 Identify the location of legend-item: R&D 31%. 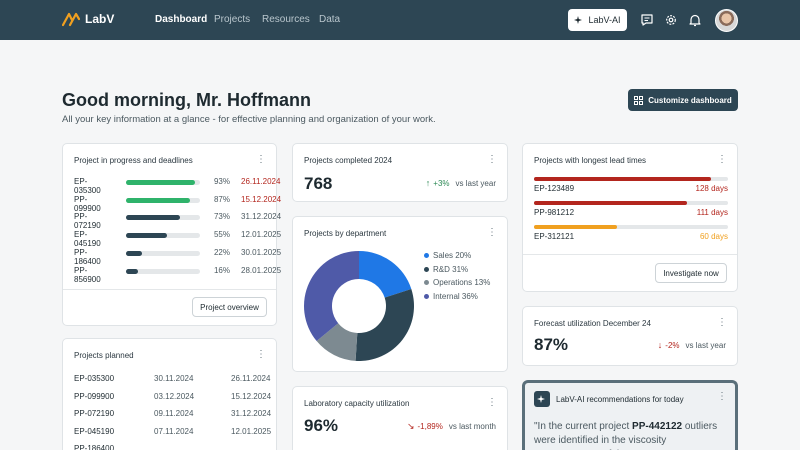
(446, 269).